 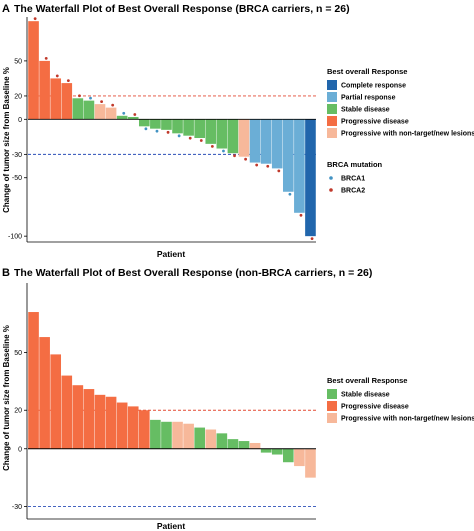 What do you see at coordinates (365, 110) in the screenshot?
I see `a-legend-label: Stable disease` at bounding box center [365, 110].